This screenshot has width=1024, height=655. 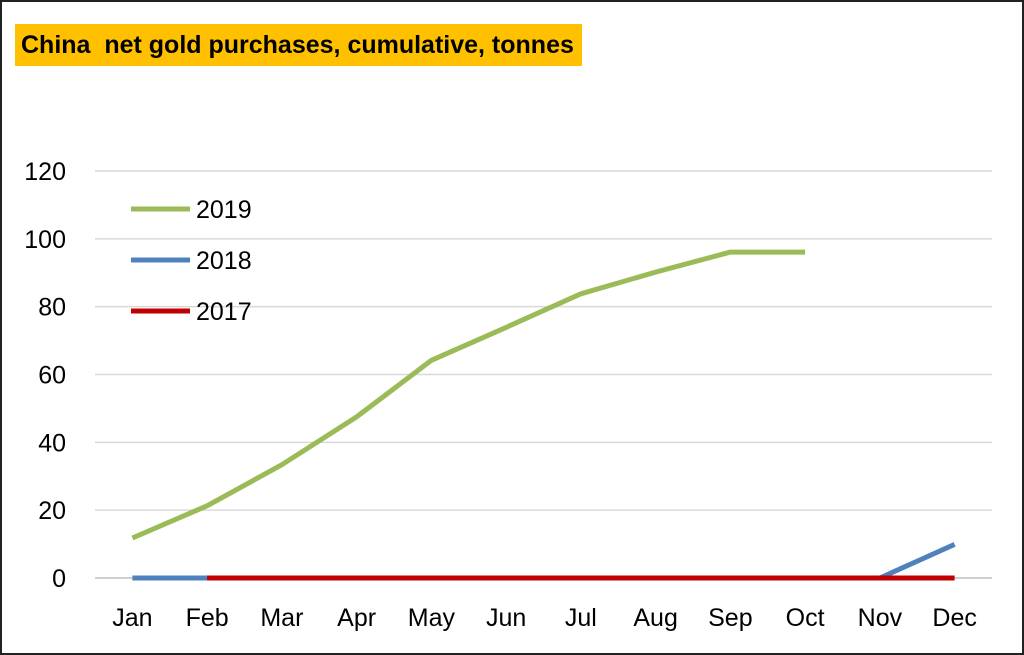 I want to click on y-tick-label: 20, so click(x=52, y=511).